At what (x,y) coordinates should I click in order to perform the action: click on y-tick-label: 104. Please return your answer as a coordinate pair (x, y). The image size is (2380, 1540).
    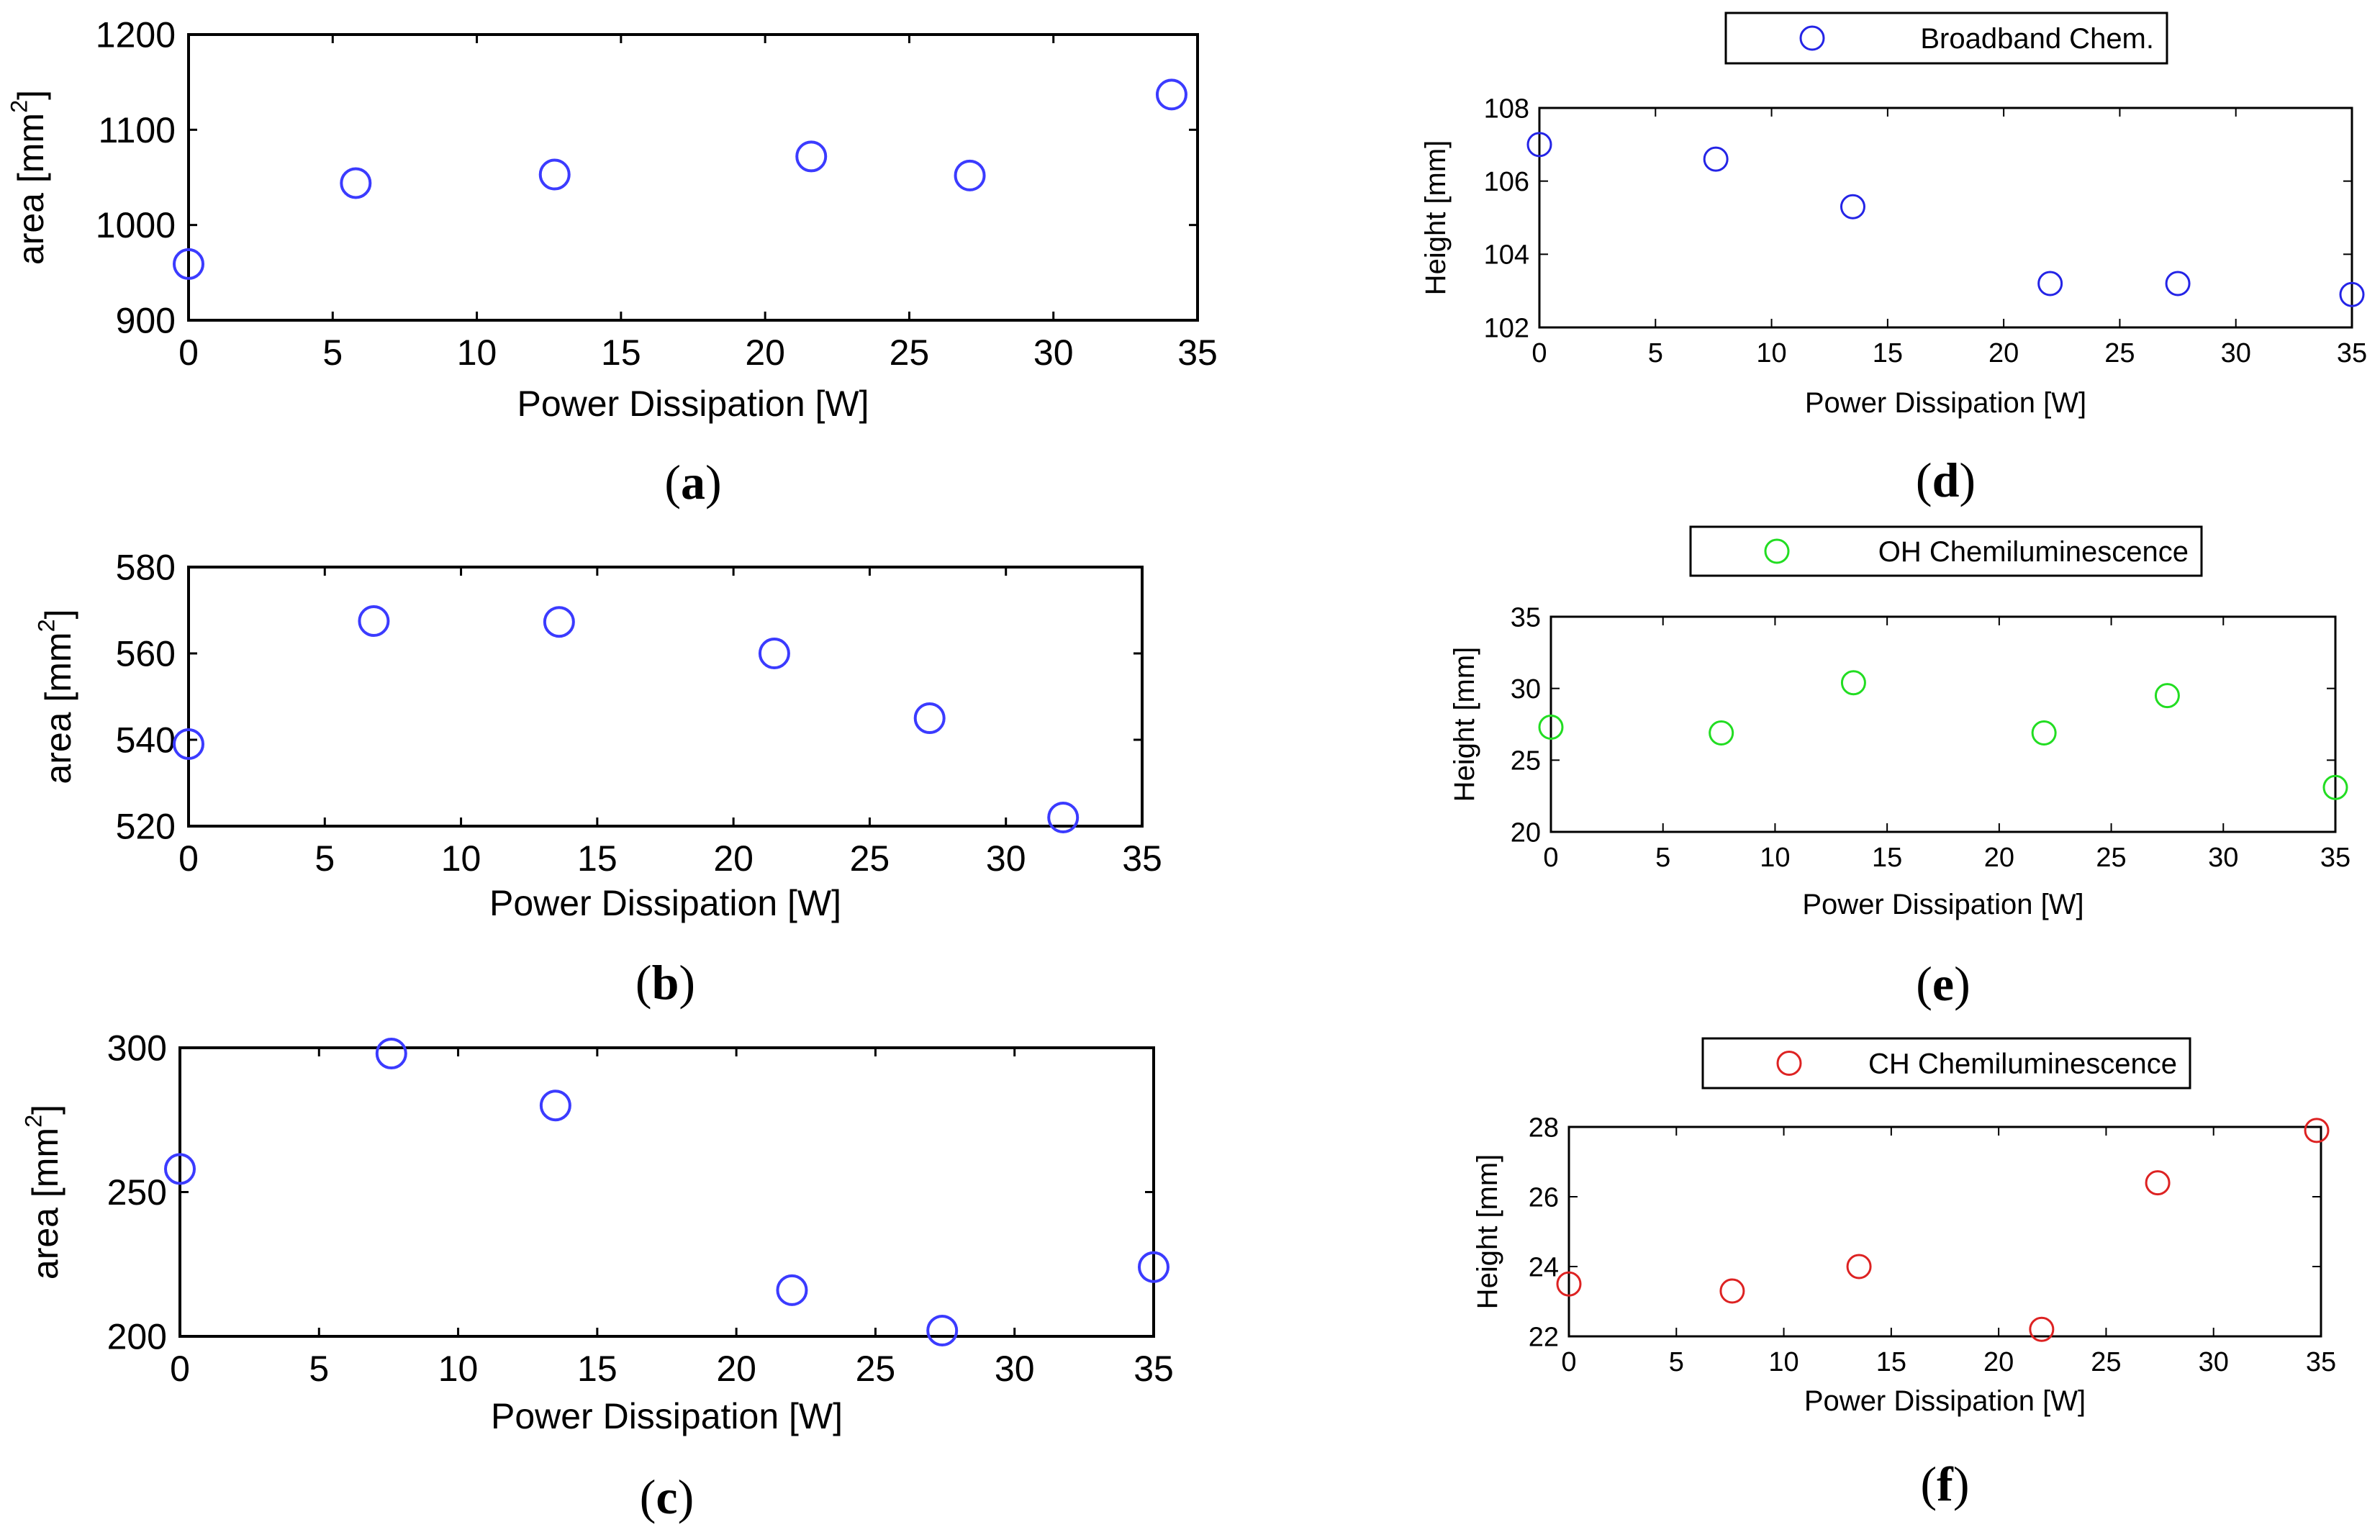
    Looking at the image, I should click on (1507, 255).